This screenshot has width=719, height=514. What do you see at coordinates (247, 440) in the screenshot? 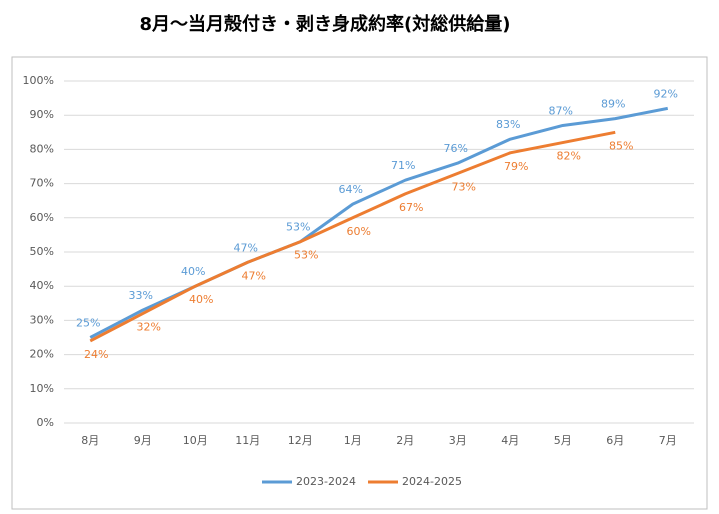
I see `x-tick-label: 11月` at bounding box center [247, 440].